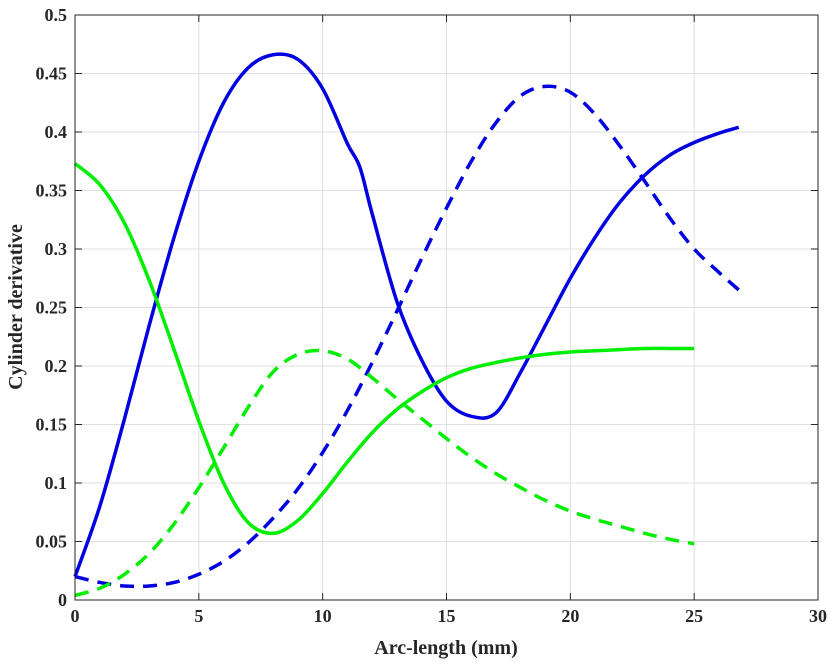  I want to click on x-tick-label: 10, so click(323, 616).